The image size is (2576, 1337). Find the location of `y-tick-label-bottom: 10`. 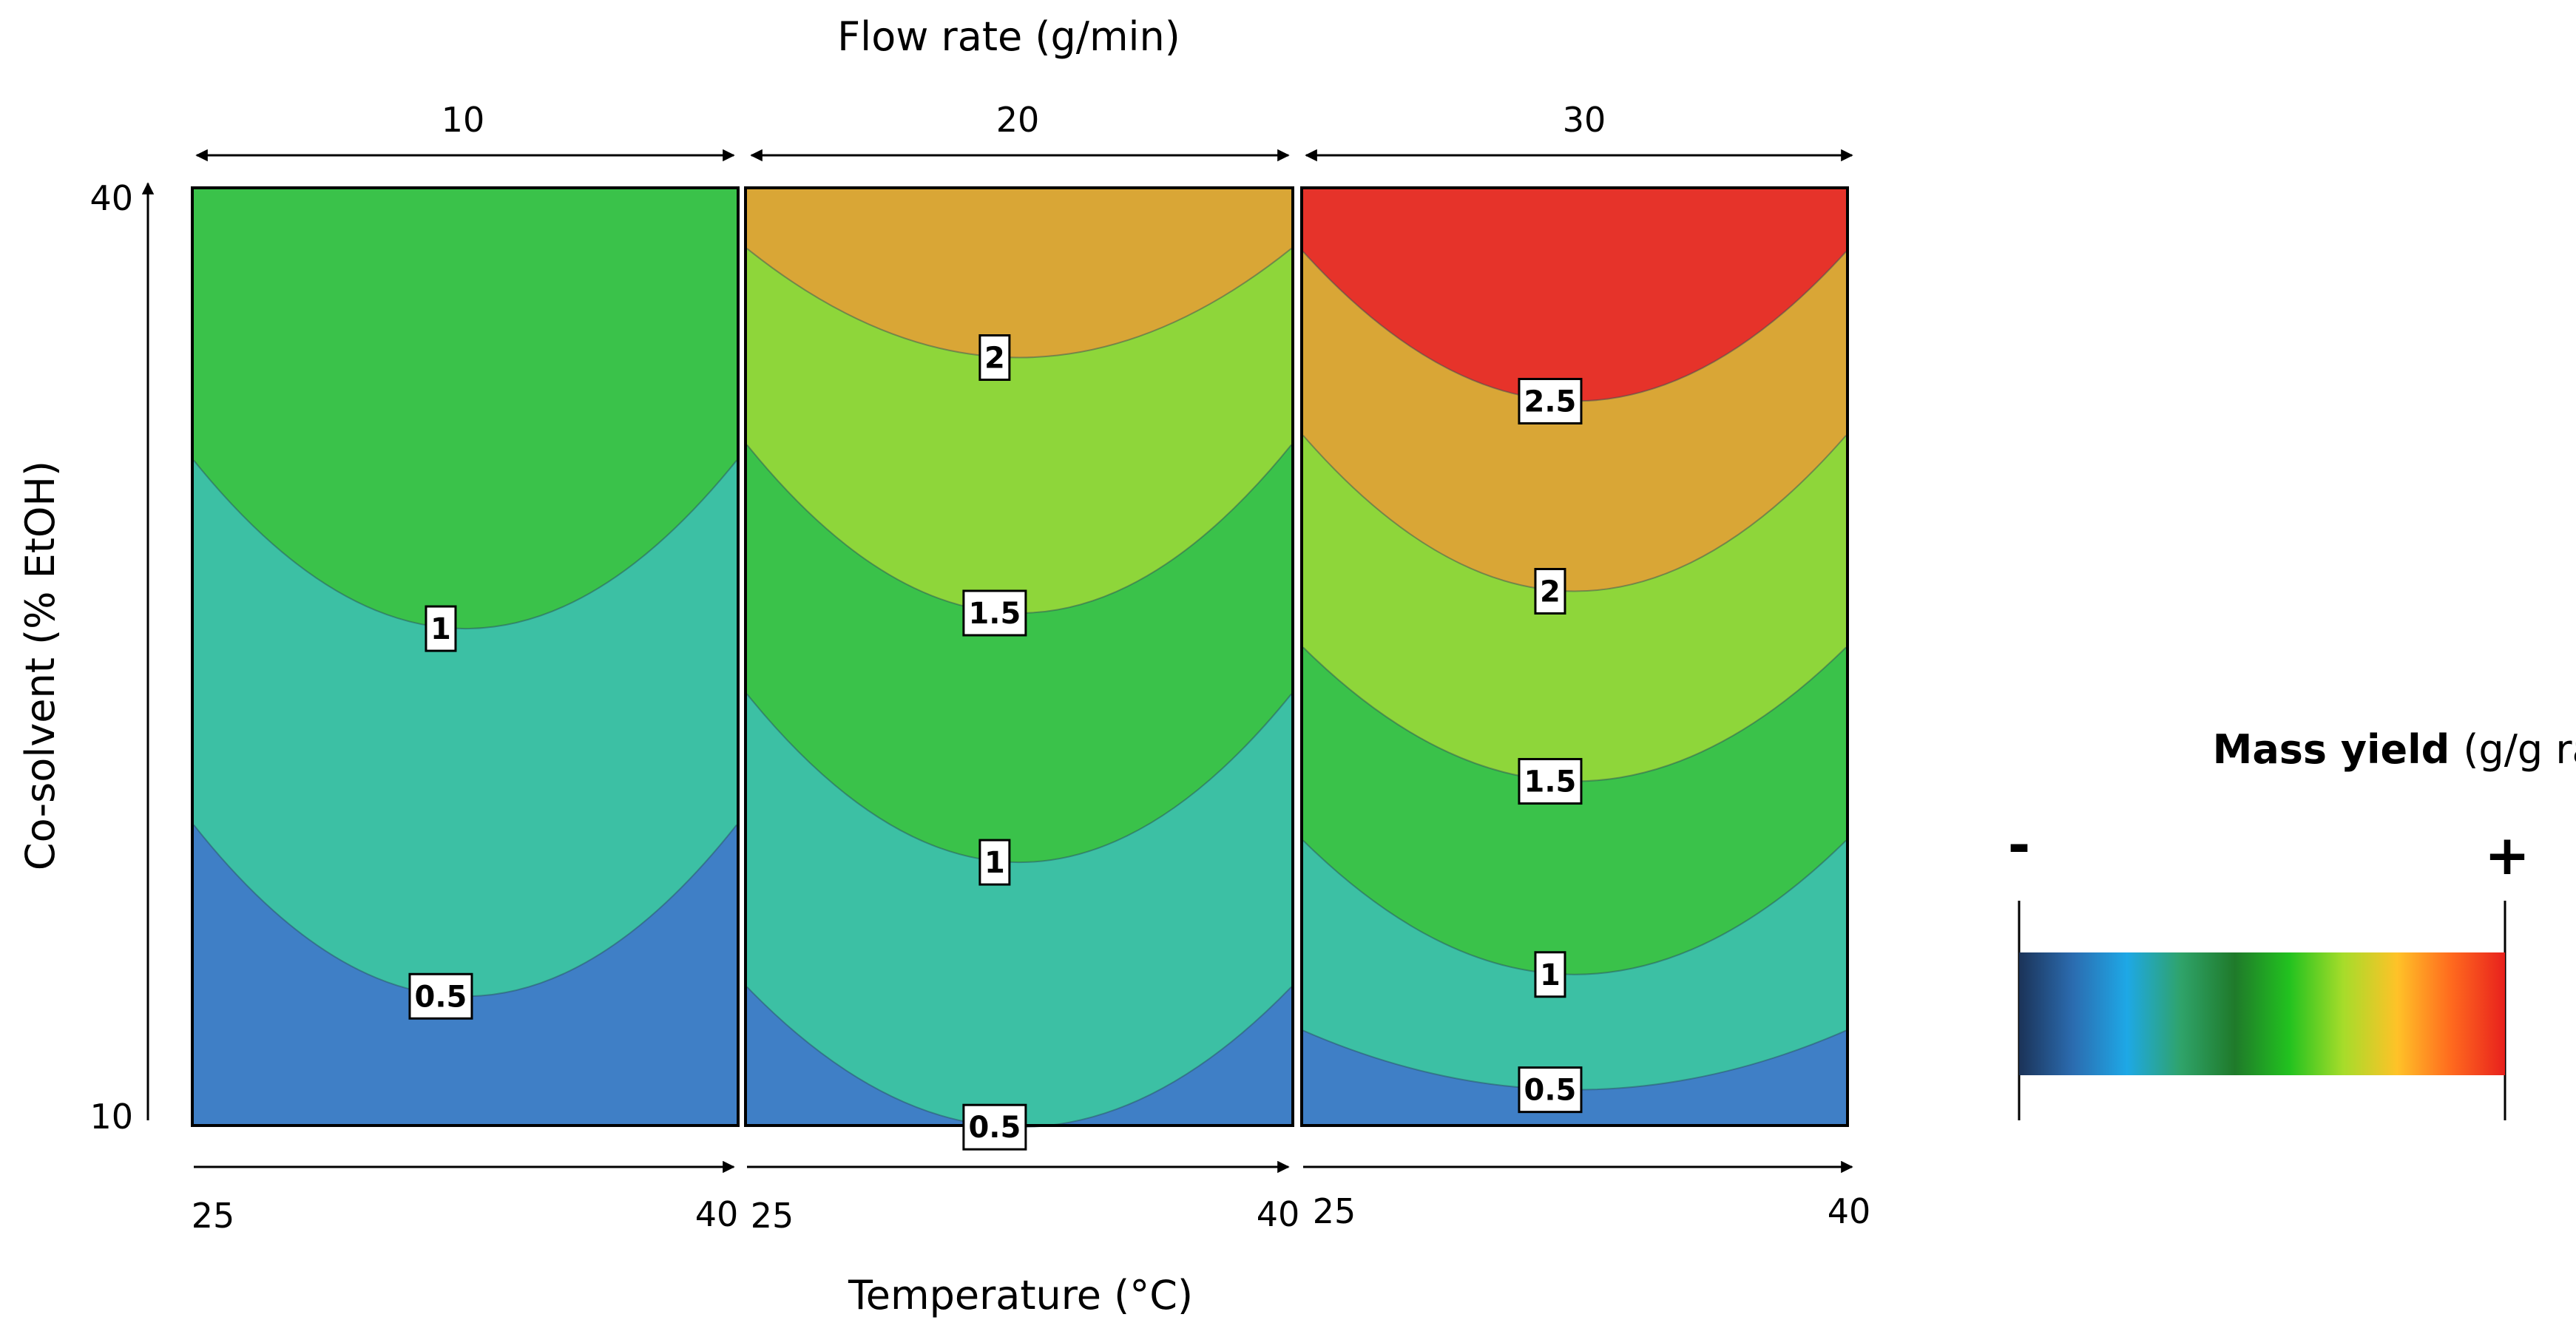

y-tick-label-bottom: 10 is located at coordinates (111, 1117).